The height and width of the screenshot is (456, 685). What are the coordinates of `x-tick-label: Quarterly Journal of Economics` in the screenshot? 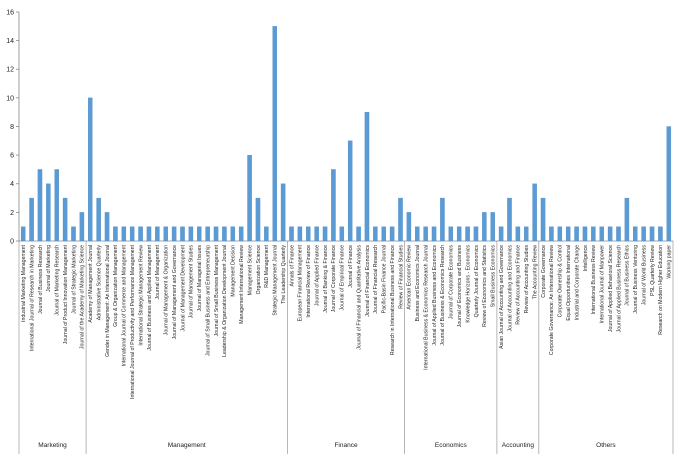 It's located at (477, 281).